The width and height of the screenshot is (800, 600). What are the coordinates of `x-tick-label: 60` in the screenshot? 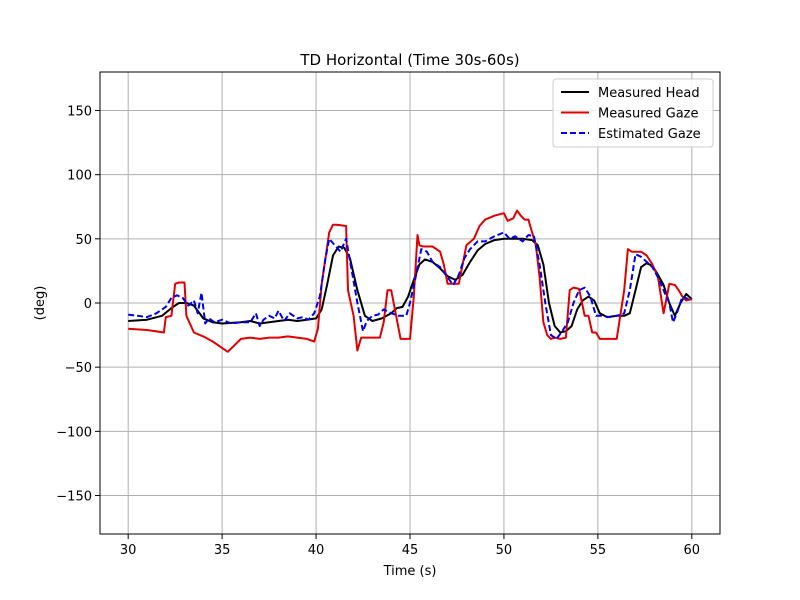 It's located at (692, 550).